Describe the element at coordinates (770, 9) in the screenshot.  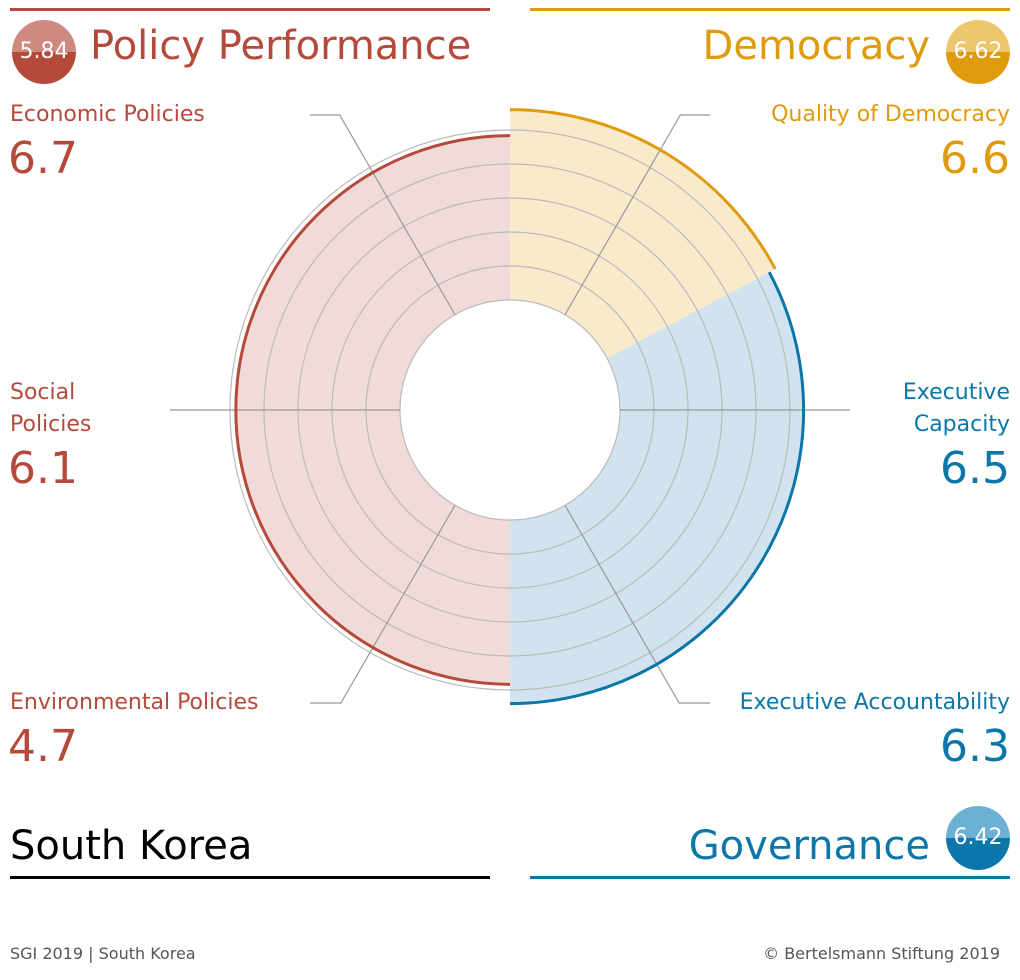
I see `democracy-rule` at that location.